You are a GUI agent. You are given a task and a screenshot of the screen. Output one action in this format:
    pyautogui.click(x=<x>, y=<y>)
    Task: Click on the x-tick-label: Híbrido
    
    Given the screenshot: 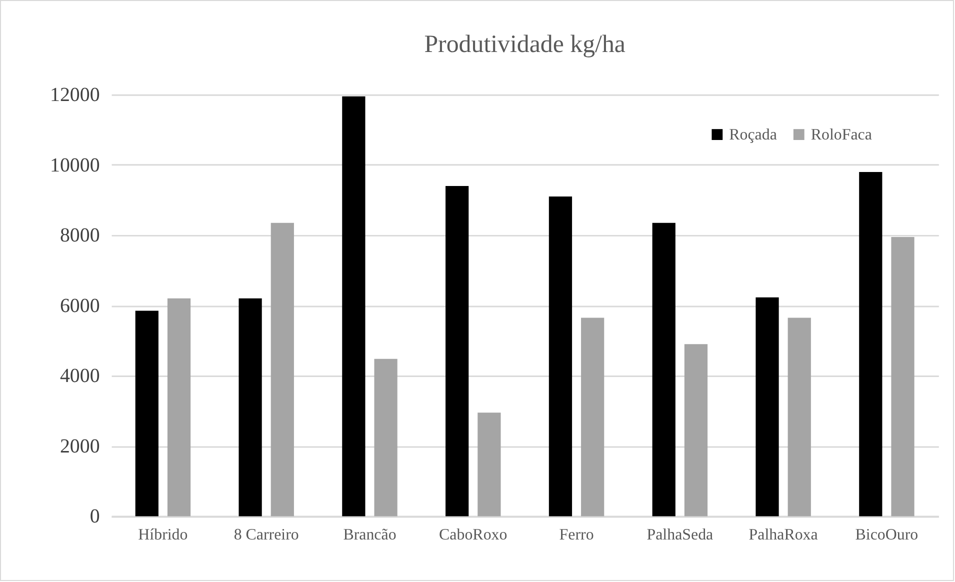 What is the action you would take?
    pyautogui.click(x=163, y=535)
    